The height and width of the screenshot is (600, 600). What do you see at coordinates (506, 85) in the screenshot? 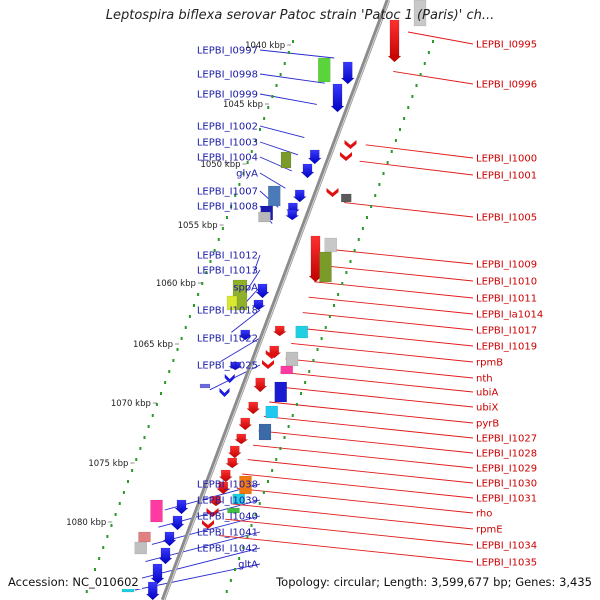
I see `reverse-gene-label-1: LEPBI_I0996` at bounding box center [506, 85].